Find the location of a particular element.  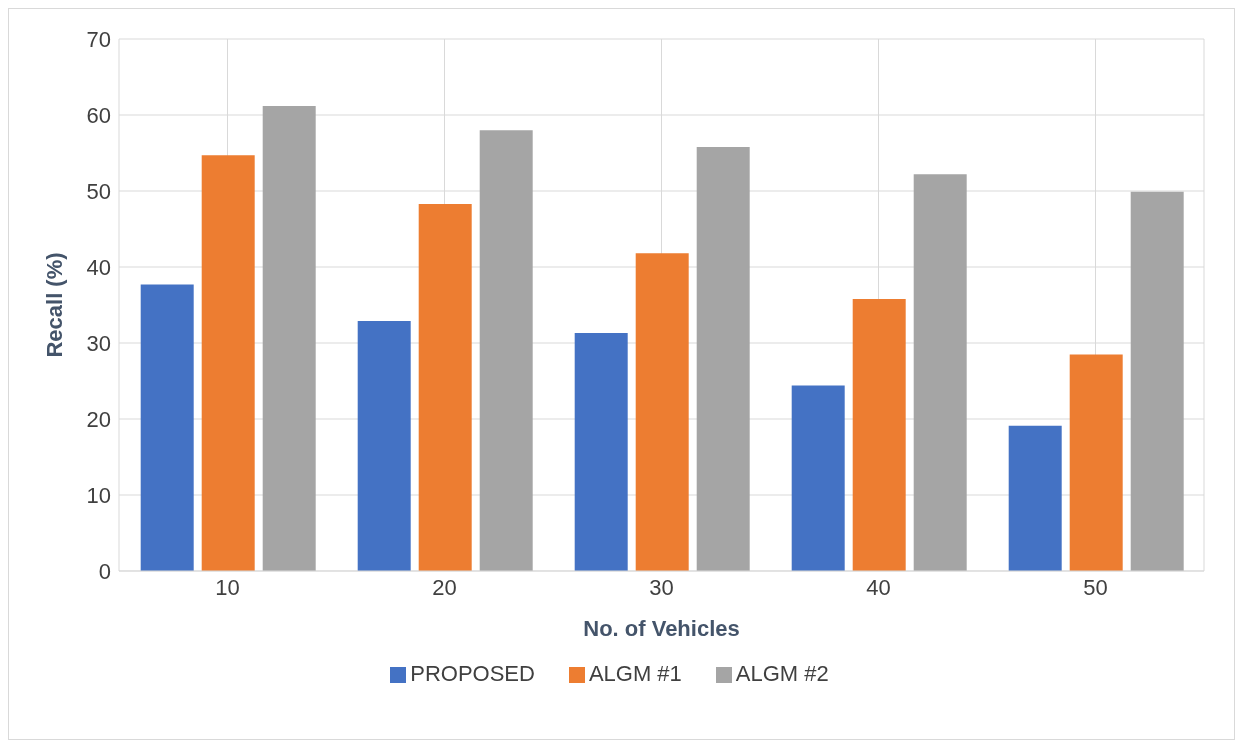

x-tick-label: 20 is located at coordinates (444, 587).